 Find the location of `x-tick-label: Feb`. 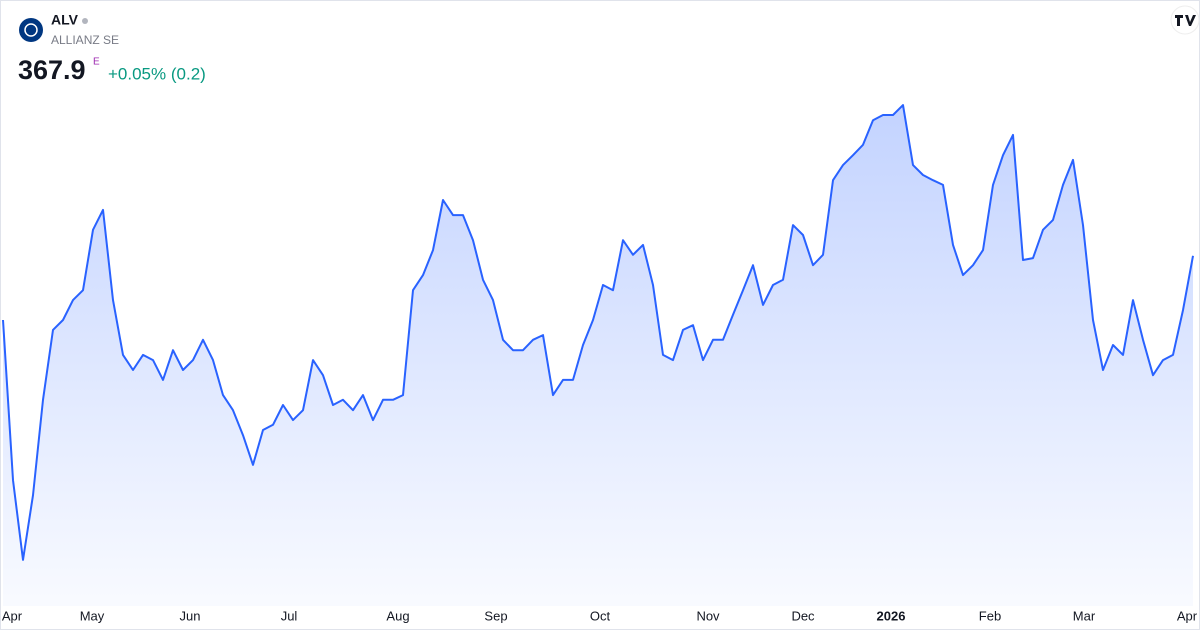

x-tick-label: Feb is located at coordinates (990, 615).